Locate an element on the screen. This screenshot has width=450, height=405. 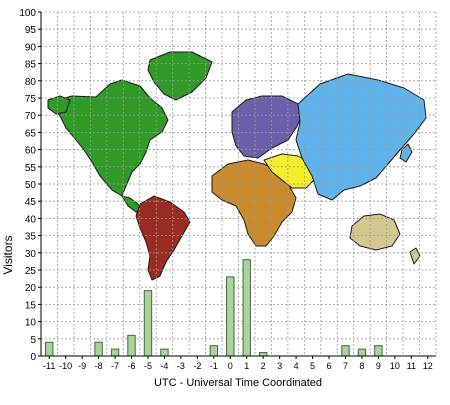
new-zealand-shape is located at coordinates (415, 256).